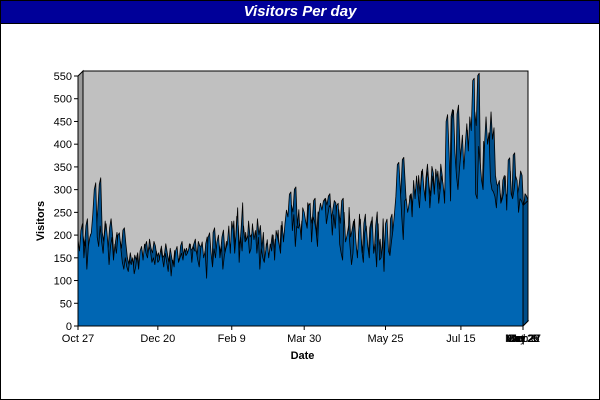  Describe the element at coordinates (300, 12) in the screenshot. I see `chart-title: Visitors Per day` at that location.